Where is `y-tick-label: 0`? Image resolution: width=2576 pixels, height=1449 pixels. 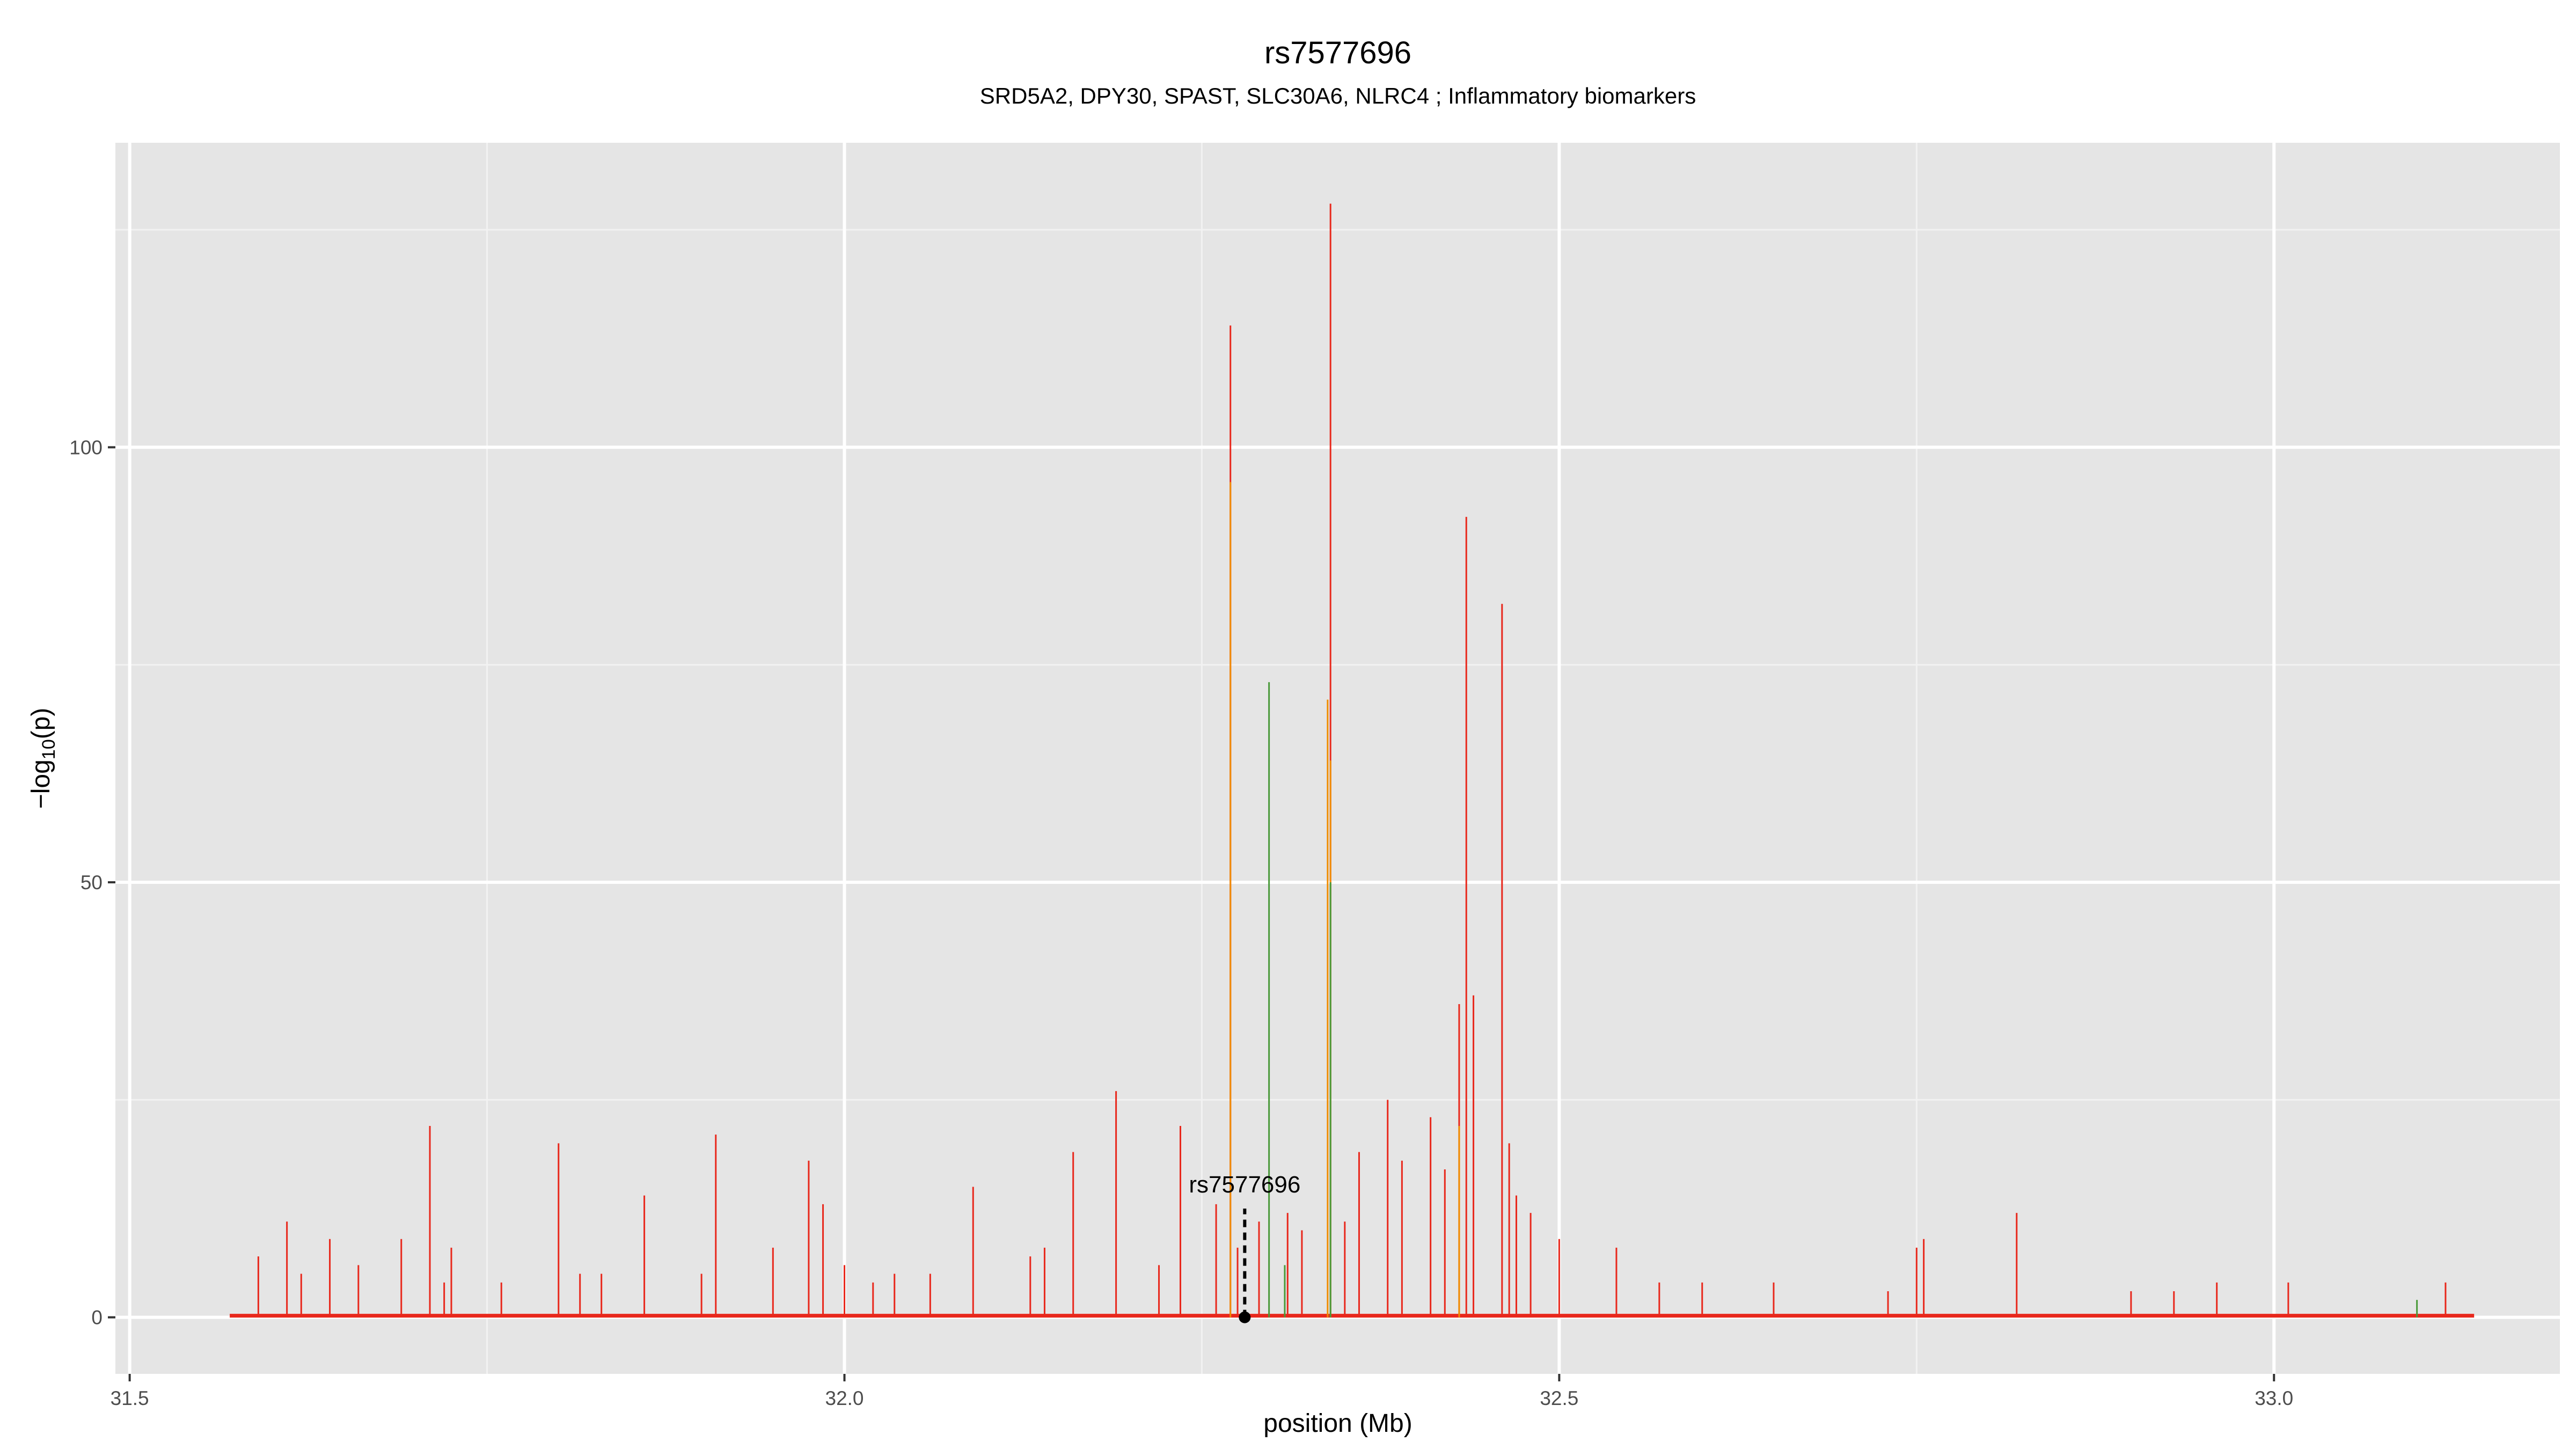
y-tick-label: 0 is located at coordinates (97, 1318).